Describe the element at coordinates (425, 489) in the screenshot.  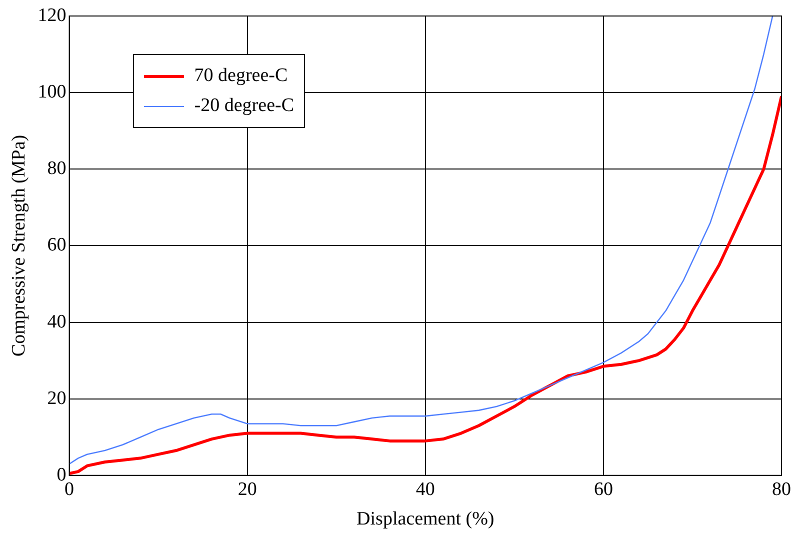
I see `x-tick-label: 40` at that location.